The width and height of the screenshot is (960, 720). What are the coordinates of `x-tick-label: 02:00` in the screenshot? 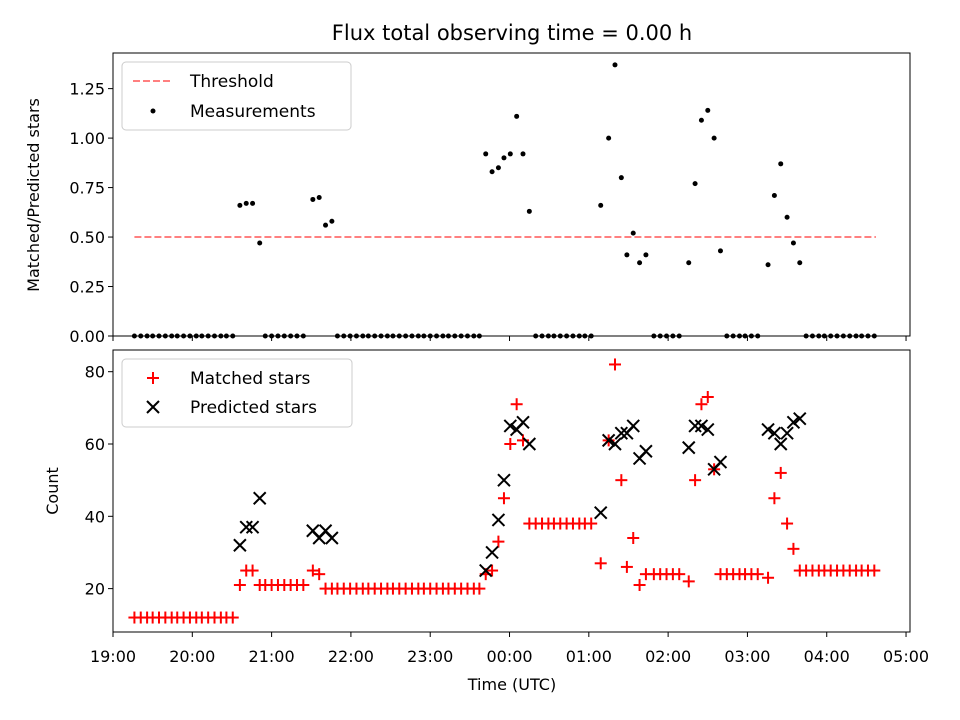 It's located at (668, 656).